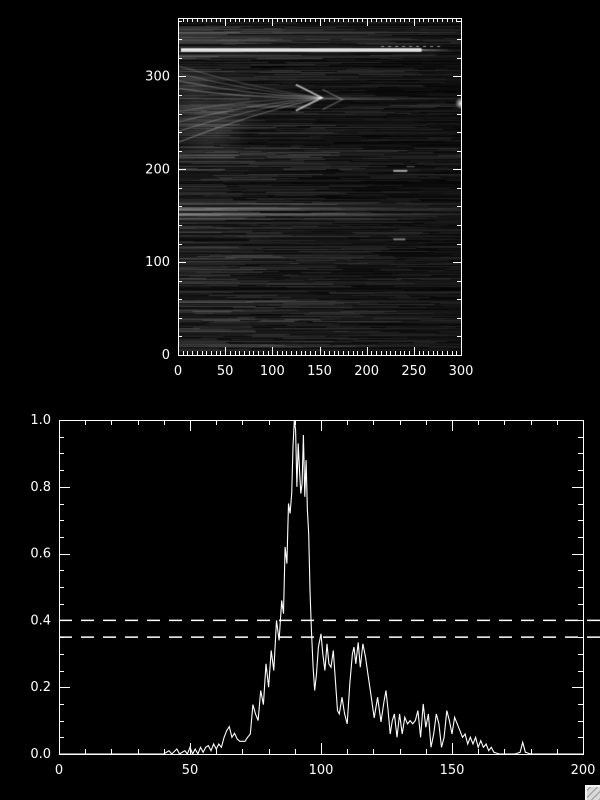 Image resolution: width=600 pixels, height=800 pixels. Describe the element at coordinates (413, 371) in the screenshot. I see `image-plot-x-tick-label: 250` at that location.